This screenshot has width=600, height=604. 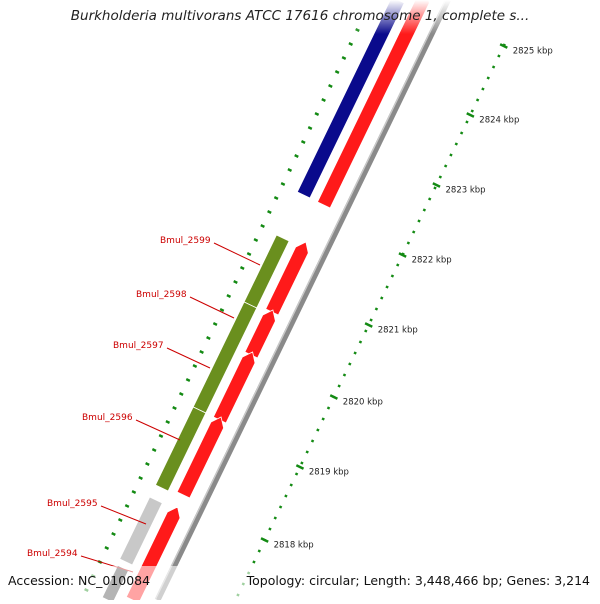 What do you see at coordinates (533, 51) in the screenshot?
I see `scale-label: 2825 kbp` at bounding box center [533, 51].